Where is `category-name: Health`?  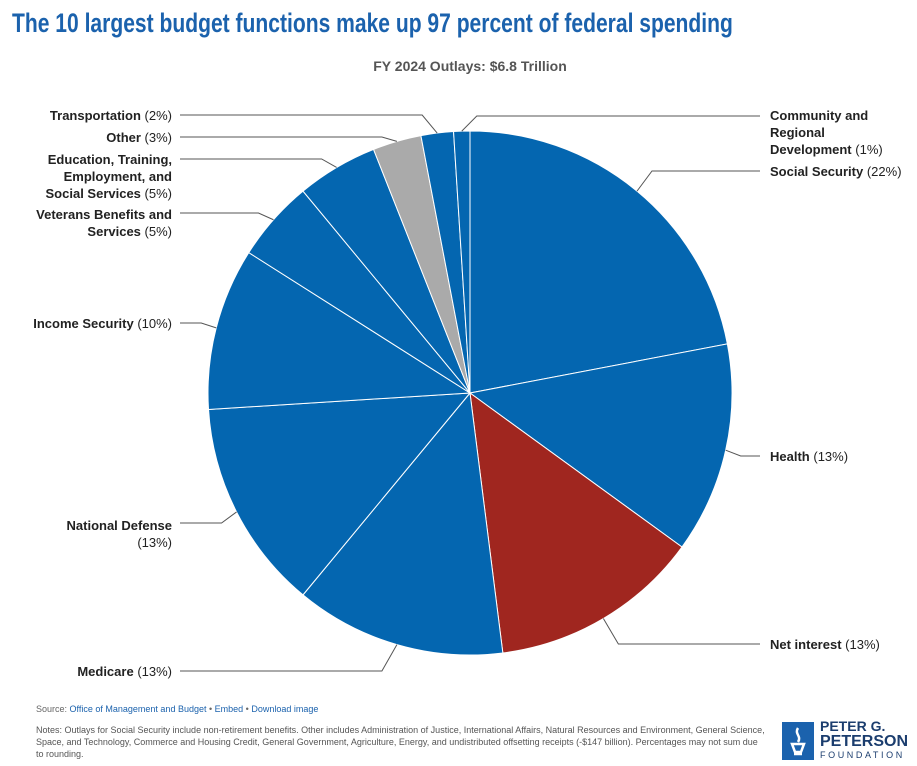 category-name: Health is located at coordinates (790, 456).